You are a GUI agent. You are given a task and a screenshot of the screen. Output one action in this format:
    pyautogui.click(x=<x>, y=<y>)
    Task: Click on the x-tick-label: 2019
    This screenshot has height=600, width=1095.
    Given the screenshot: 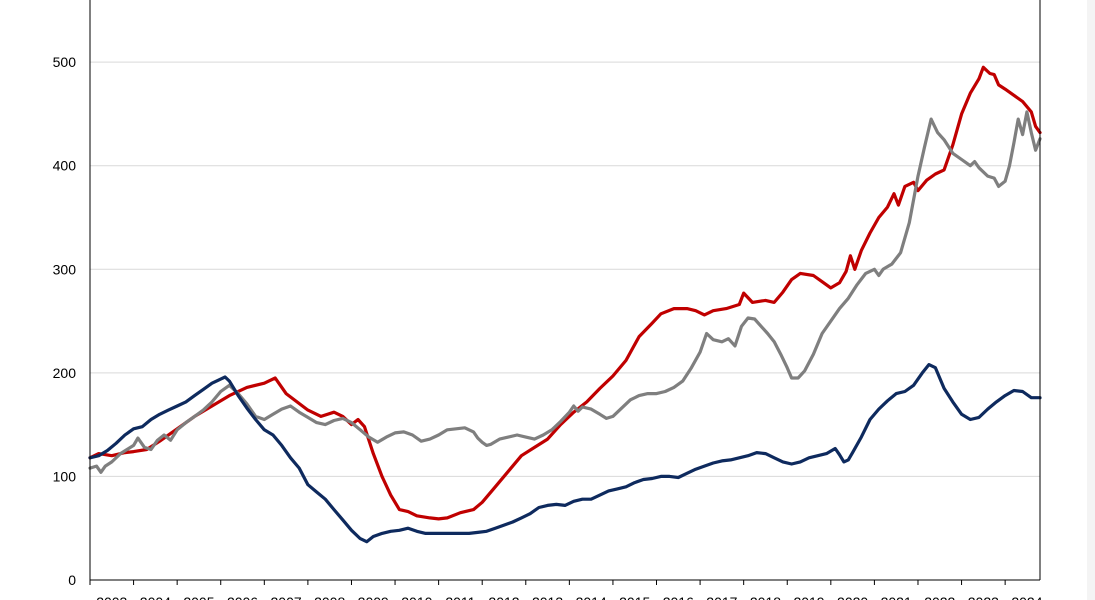 What is the action you would take?
    pyautogui.click(x=808, y=597)
    